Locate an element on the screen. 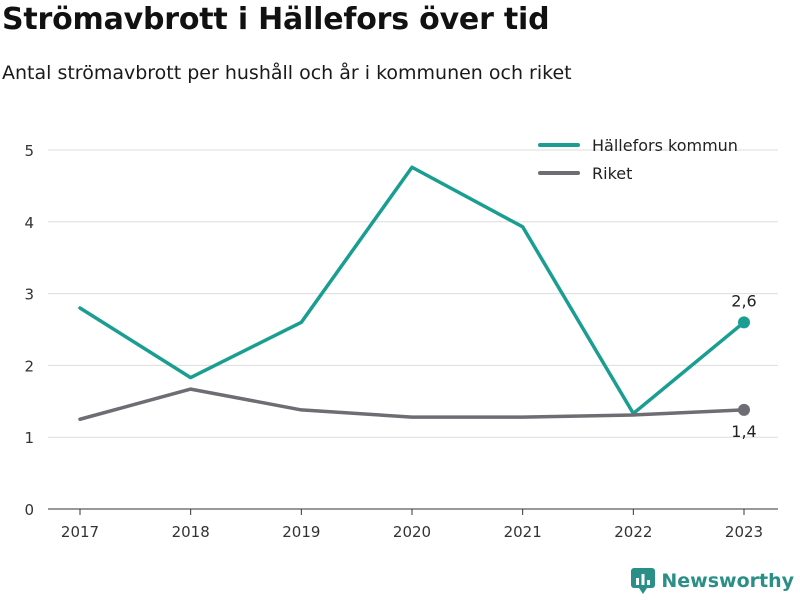 Image resolution: width=800 pixels, height=600 pixels. brand-name: Newsworthy is located at coordinates (727, 581).